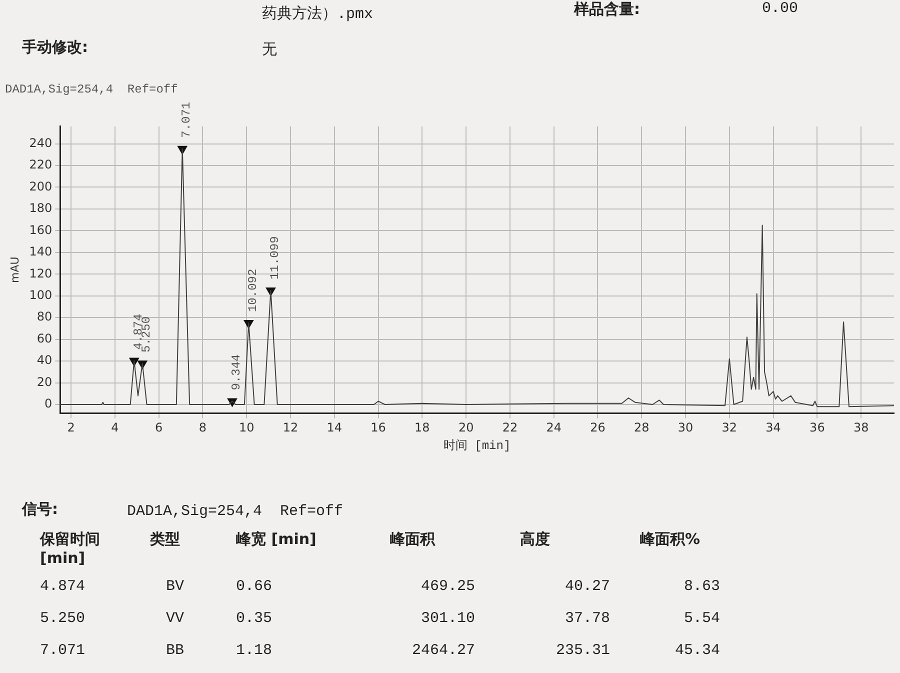 The image size is (900, 673). What do you see at coordinates (71, 427) in the screenshot?
I see `x-tick-label: 2` at bounding box center [71, 427].